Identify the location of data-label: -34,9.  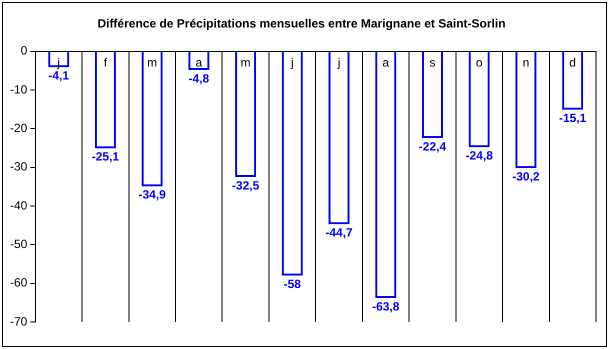
(152, 195).